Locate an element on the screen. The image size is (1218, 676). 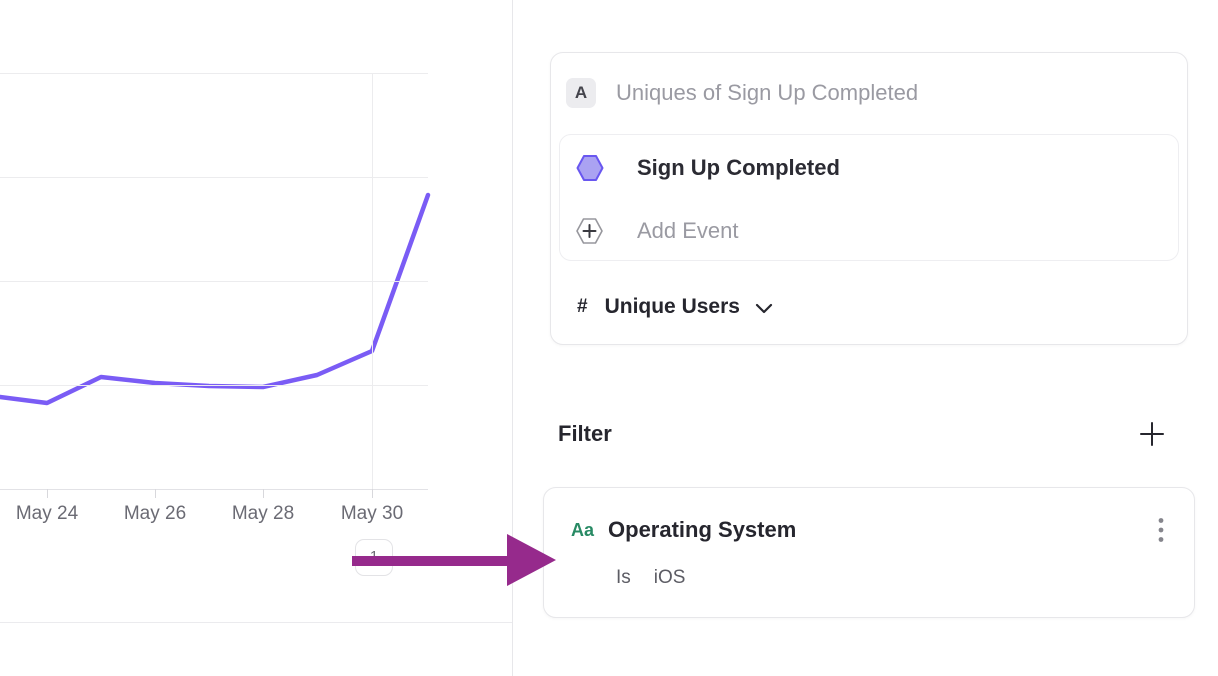
aggregation-selector: # Unique Users is located at coordinates (675, 307).